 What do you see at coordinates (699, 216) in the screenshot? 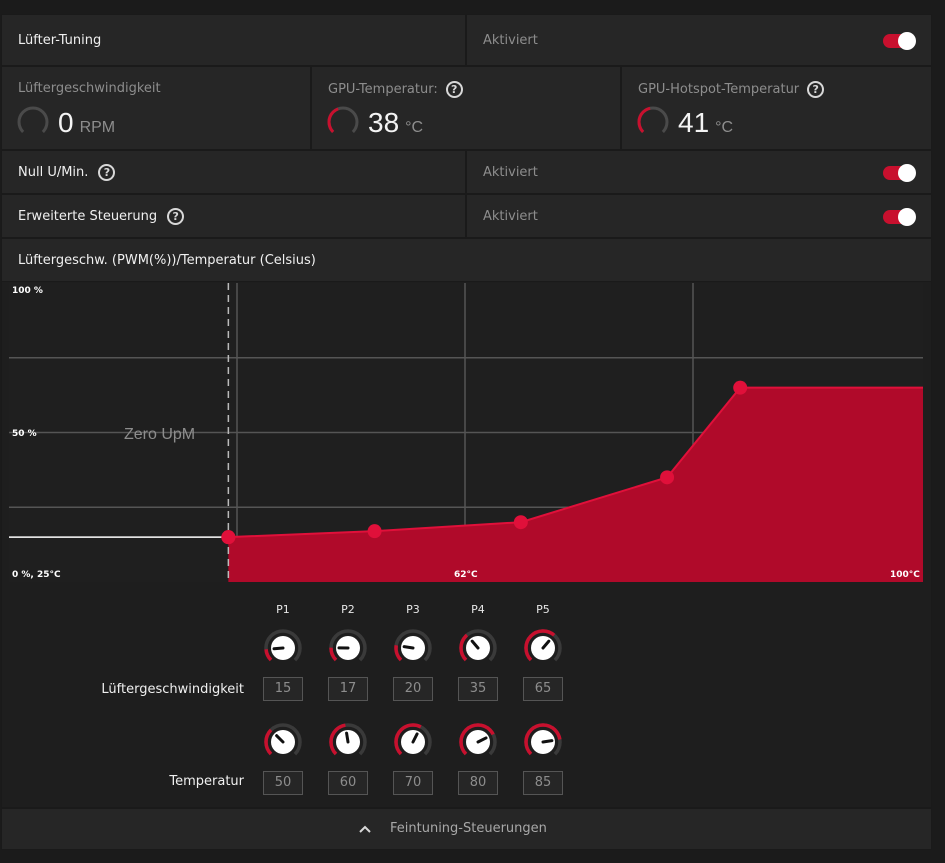
I see `advanced-status-cell: Aktiviert` at bounding box center [699, 216].